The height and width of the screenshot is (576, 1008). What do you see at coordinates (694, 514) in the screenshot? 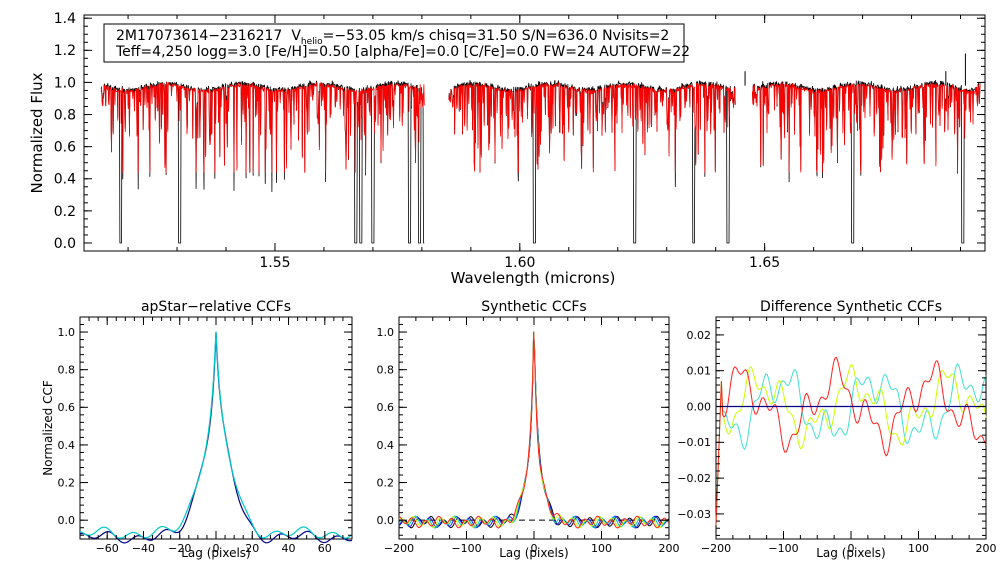
I see `y-tick-label: −0.03` at bounding box center [694, 514].